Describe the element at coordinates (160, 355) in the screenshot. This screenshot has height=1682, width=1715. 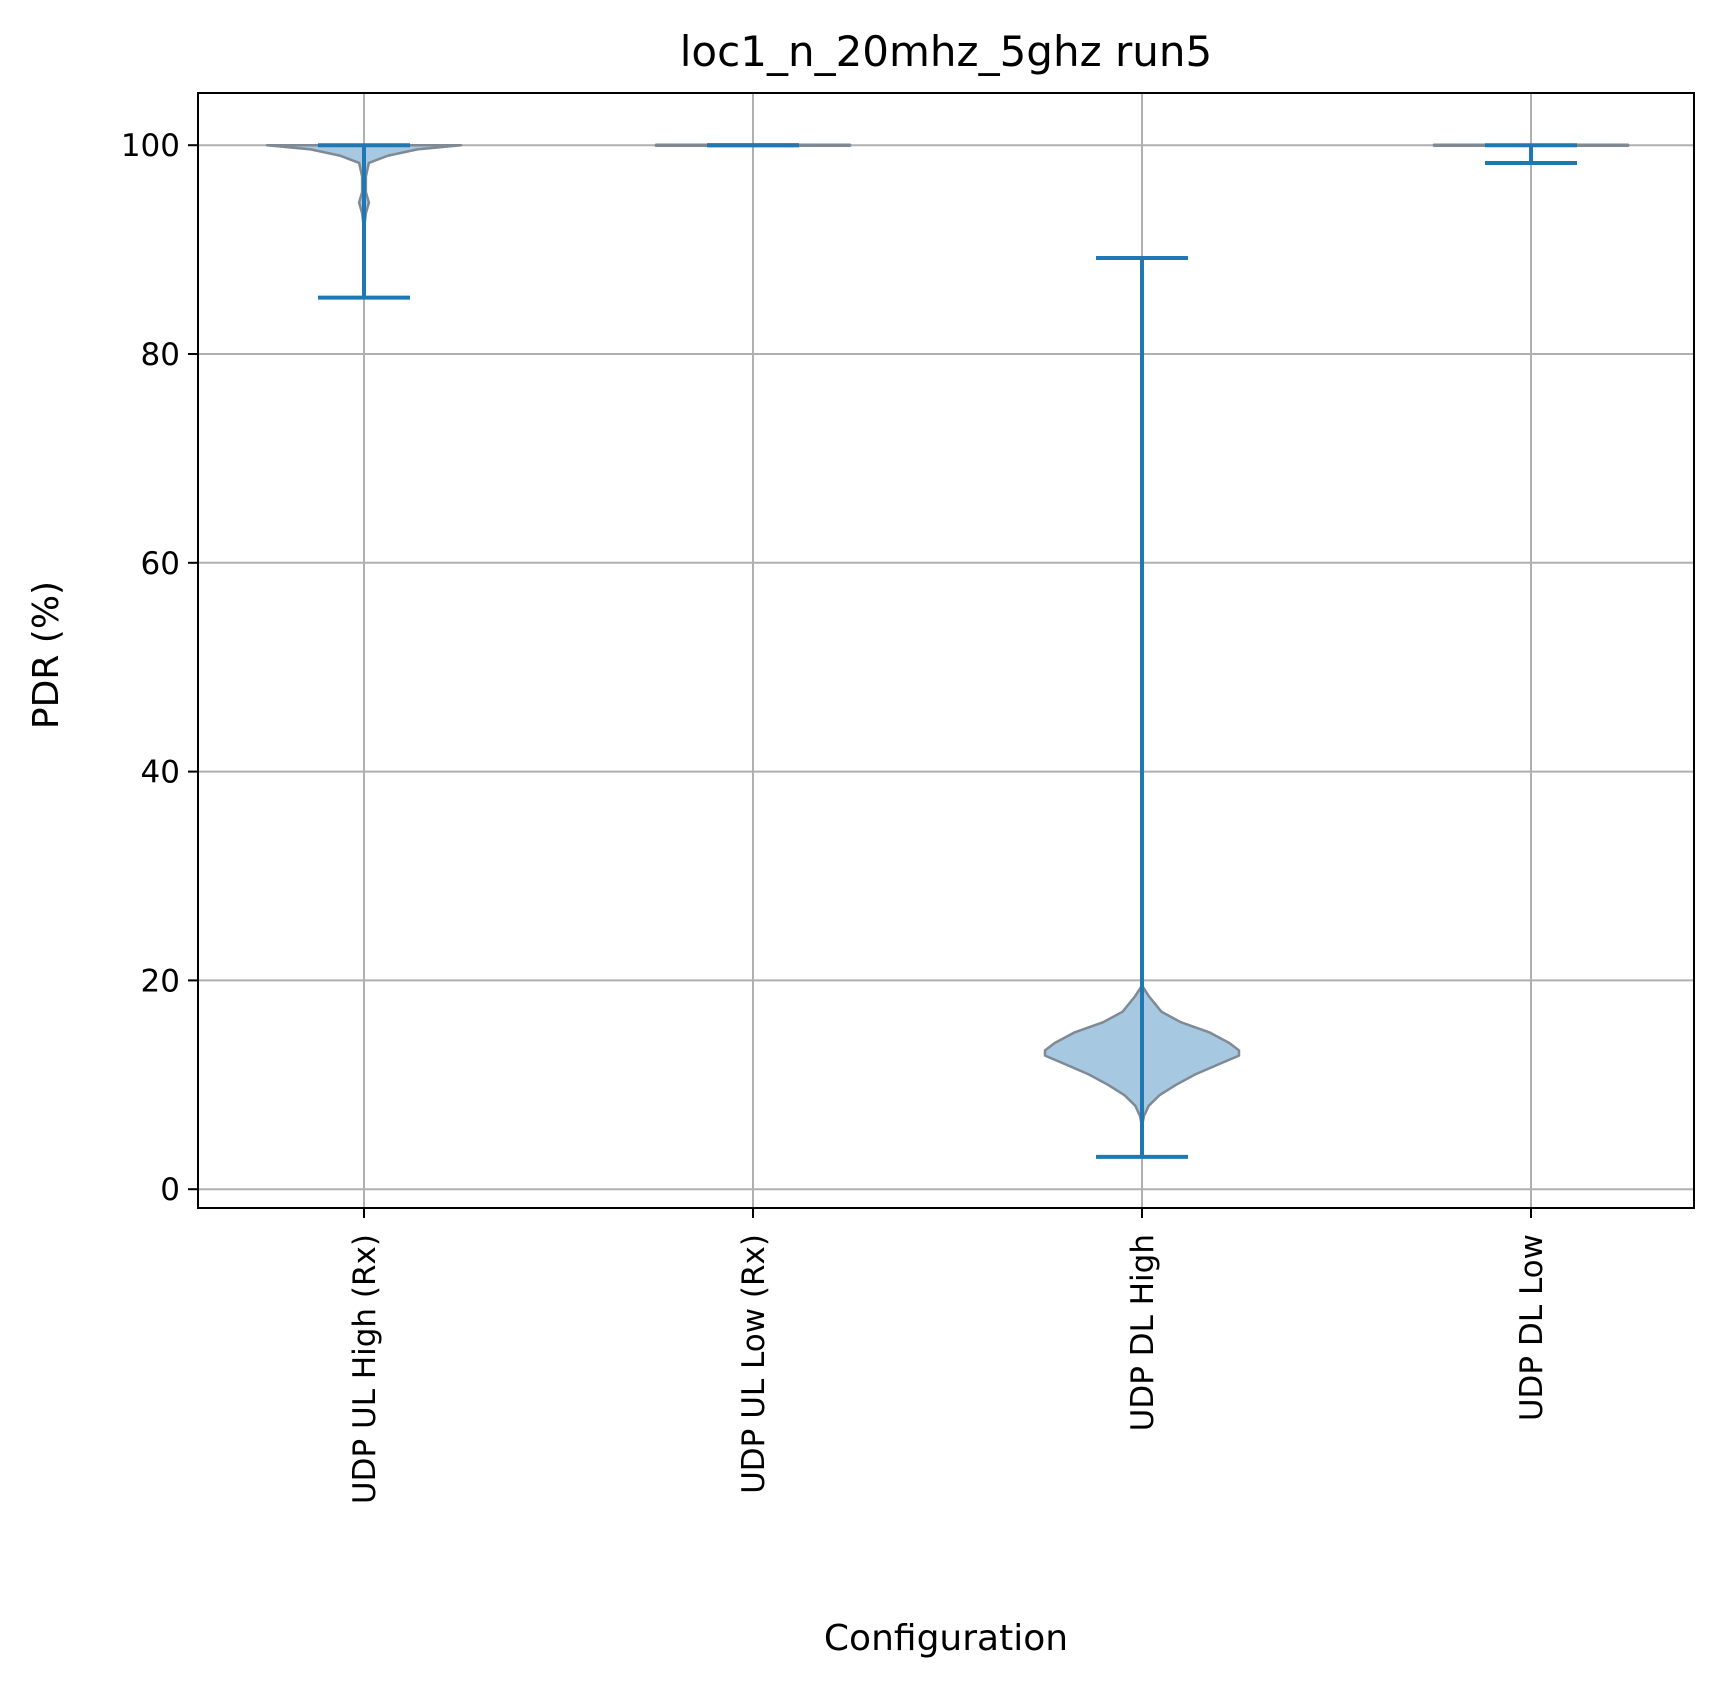
I see `y-tick-label: 80` at that location.